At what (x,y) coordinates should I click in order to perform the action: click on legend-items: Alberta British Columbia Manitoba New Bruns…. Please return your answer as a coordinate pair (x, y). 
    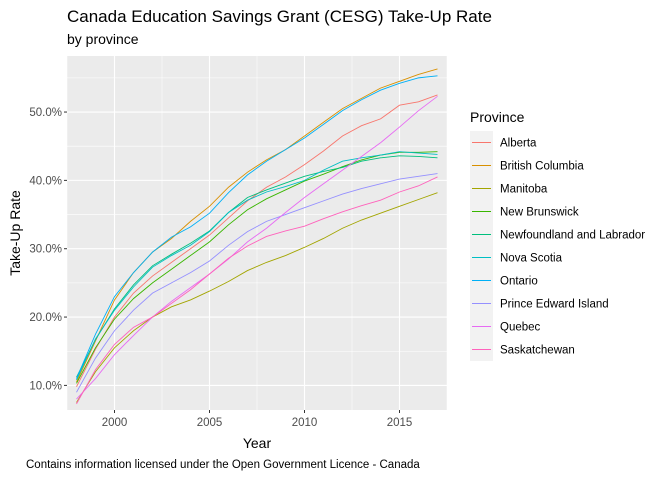
    Looking at the image, I should click on (557, 246).